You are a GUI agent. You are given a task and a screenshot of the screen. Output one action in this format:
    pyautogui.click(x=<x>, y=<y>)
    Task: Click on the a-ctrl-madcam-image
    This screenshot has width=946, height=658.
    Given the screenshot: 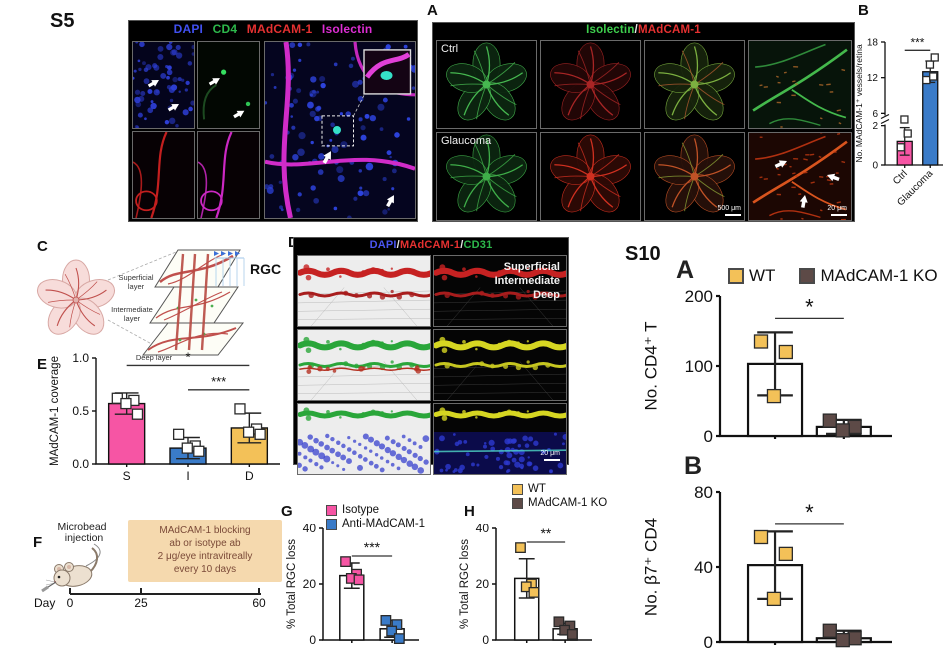 What is the action you would take?
    pyautogui.click(x=590, y=84)
    